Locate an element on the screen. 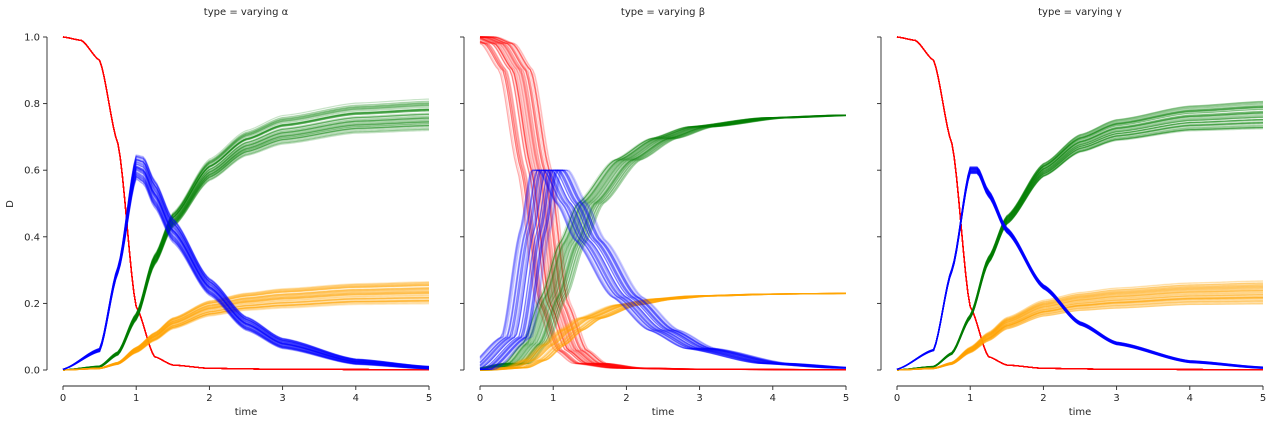 The height and width of the screenshot is (424, 1288). x-tick-label: 2 is located at coordinates (626, 398).